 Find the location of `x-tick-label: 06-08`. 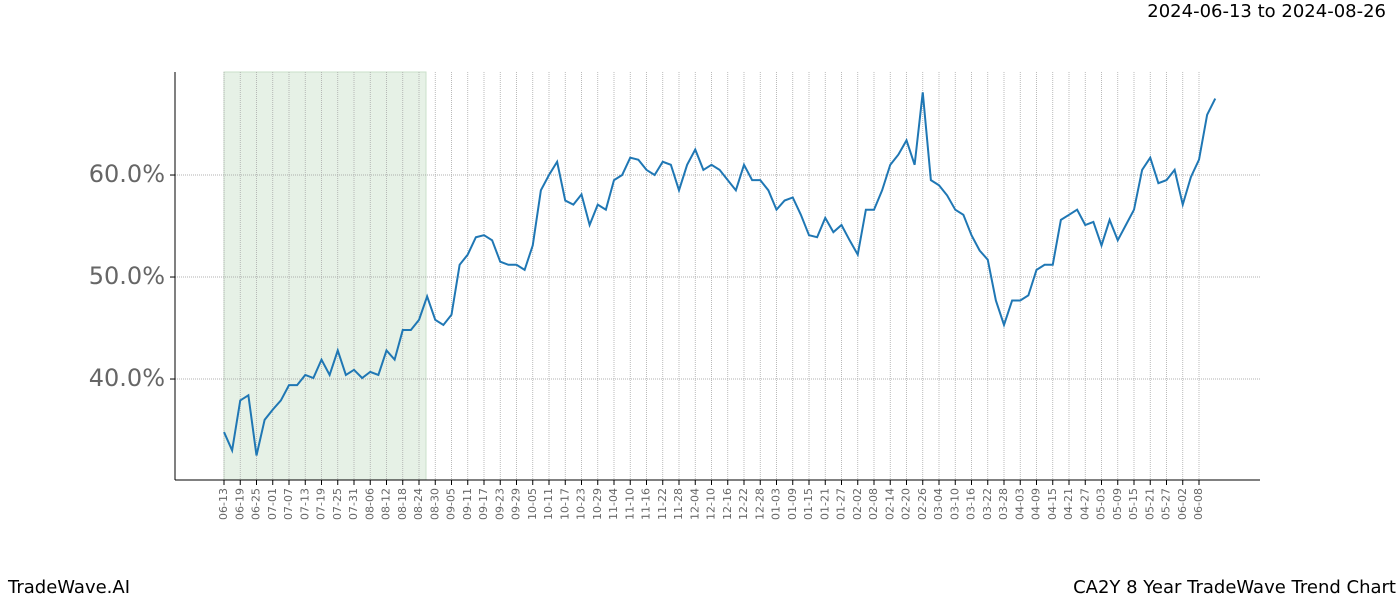

x-tick-label: 06-08 is located at coordinates (1198, 504).